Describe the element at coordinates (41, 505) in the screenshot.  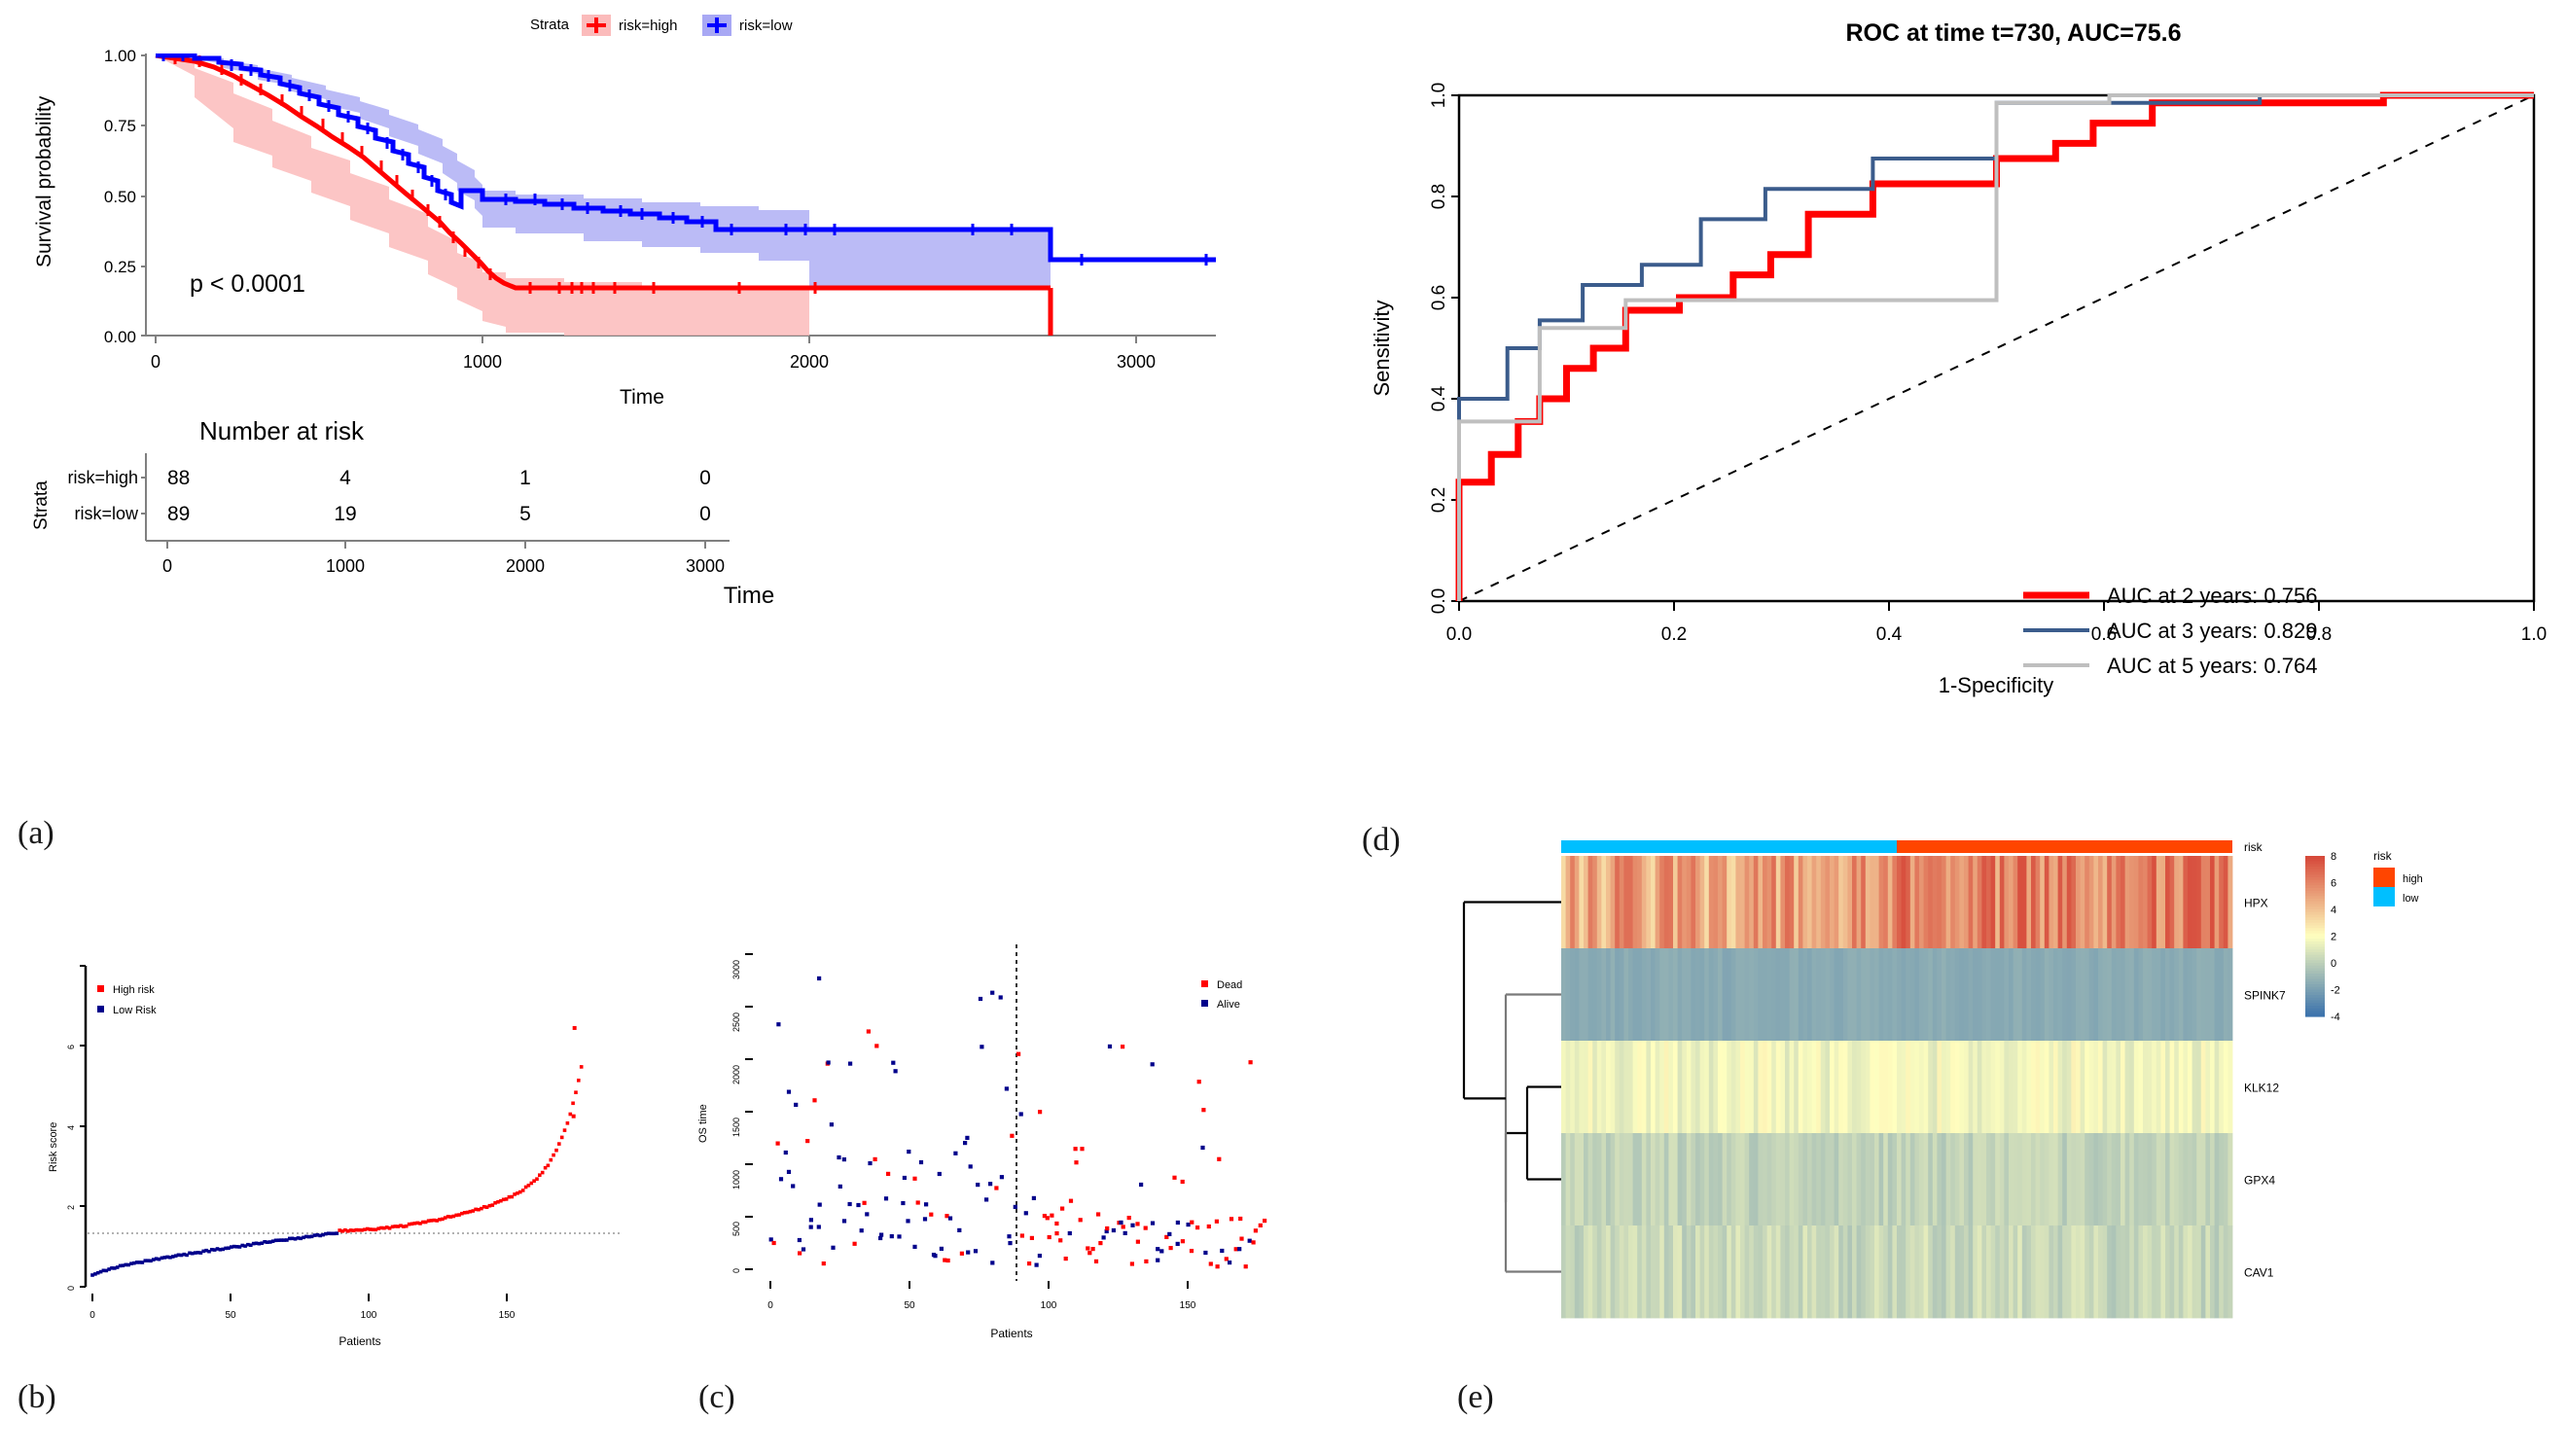
I see `risk-table-ylabel: Strata` at that location.